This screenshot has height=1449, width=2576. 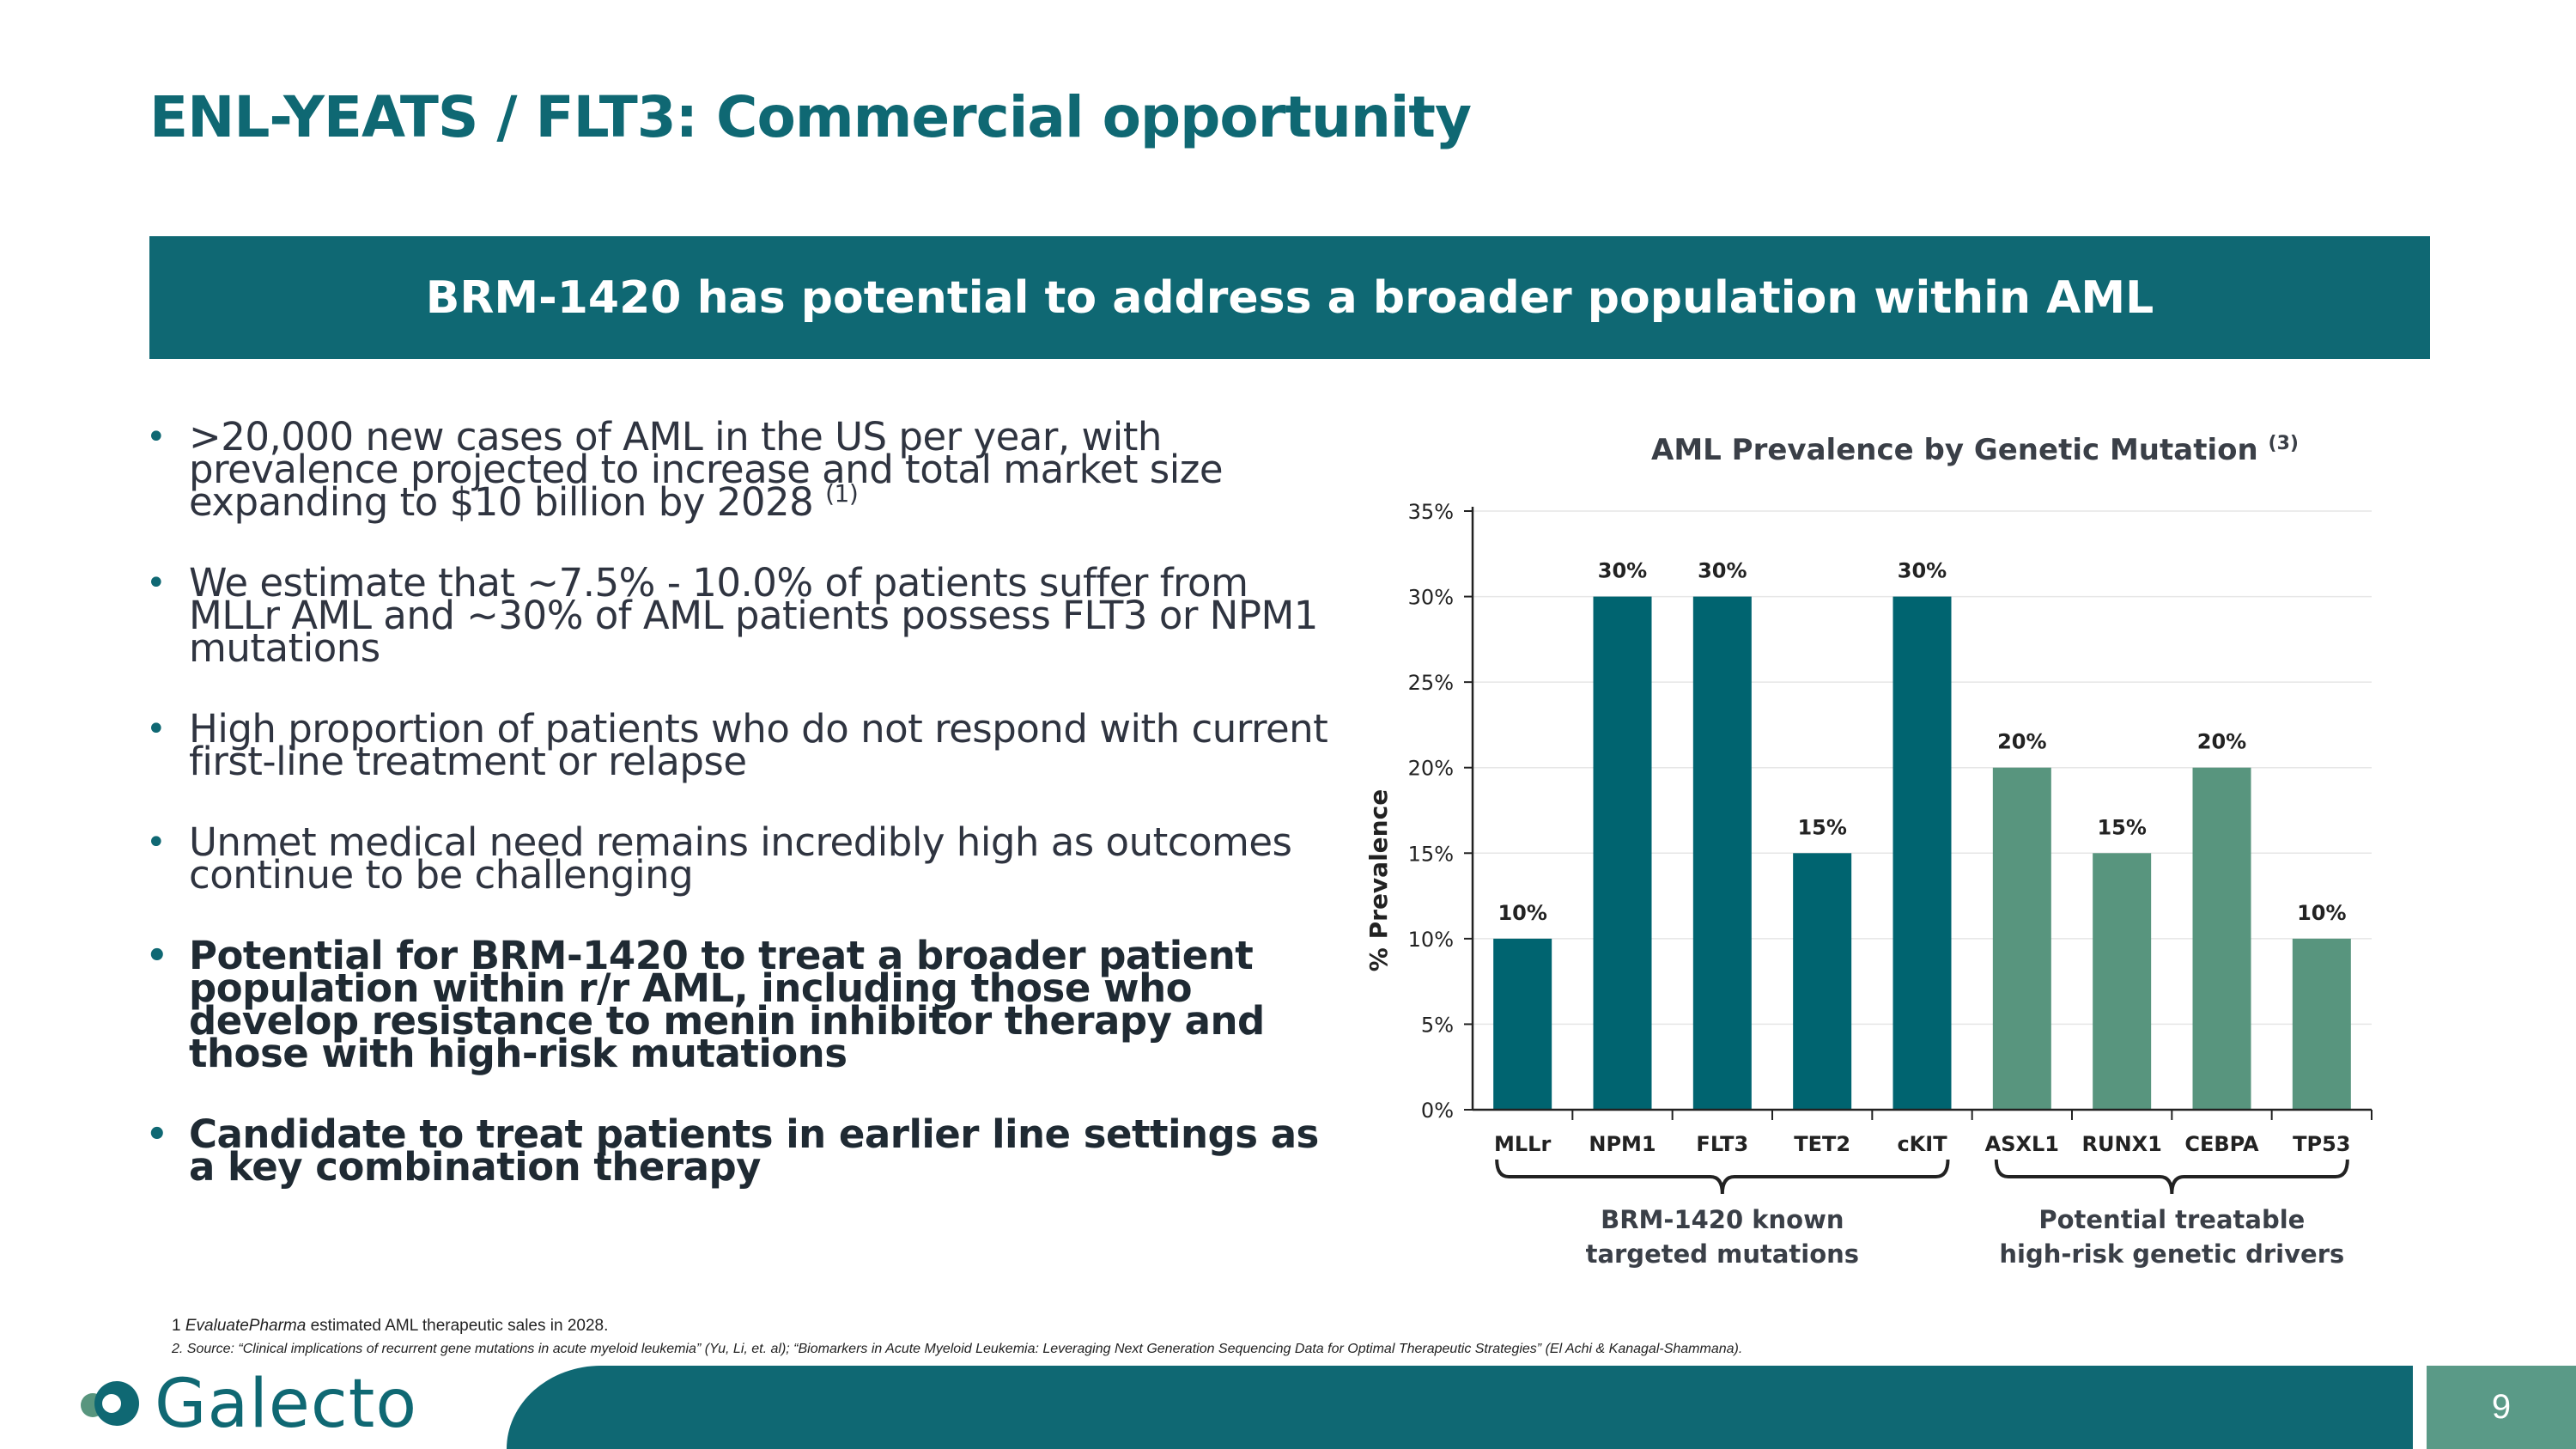 What do you see at coordinates (1623, 1144) in the screenshot?
I see `x-tick-label: NPM1` at bounding box center [1623, 1144].